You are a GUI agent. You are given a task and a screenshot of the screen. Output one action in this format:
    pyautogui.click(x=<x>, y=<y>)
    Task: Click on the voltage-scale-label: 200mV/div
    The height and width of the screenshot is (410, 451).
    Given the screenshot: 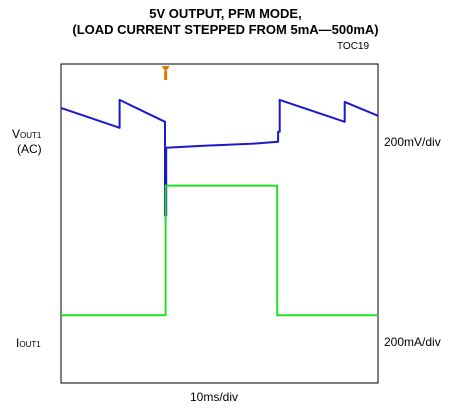 What is the action you would take?
    pyautogui.click(x=412, y=142)
    